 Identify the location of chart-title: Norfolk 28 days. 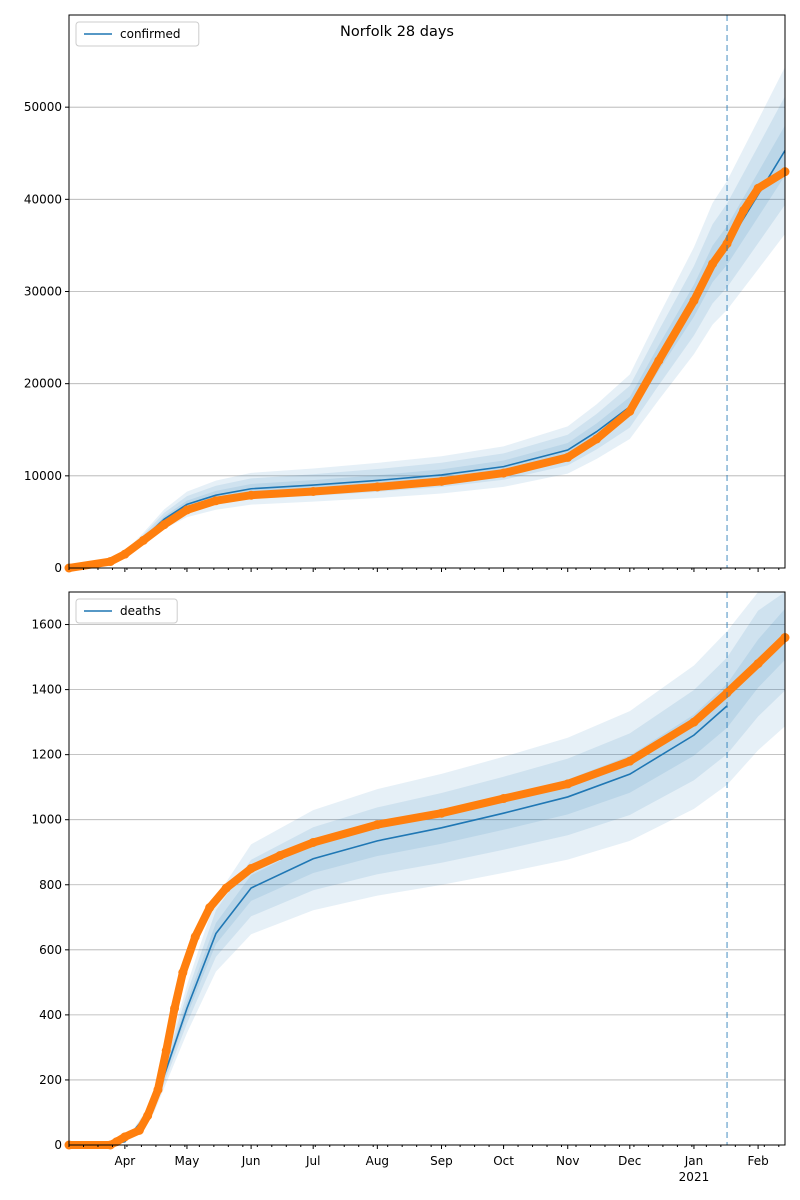
(397, 32).